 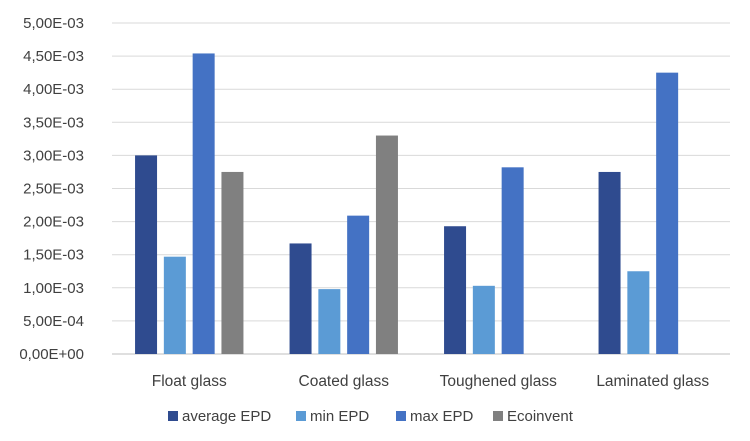 I want to click on y-tick-label: 3,50E-03, so click(x=53, y=122).